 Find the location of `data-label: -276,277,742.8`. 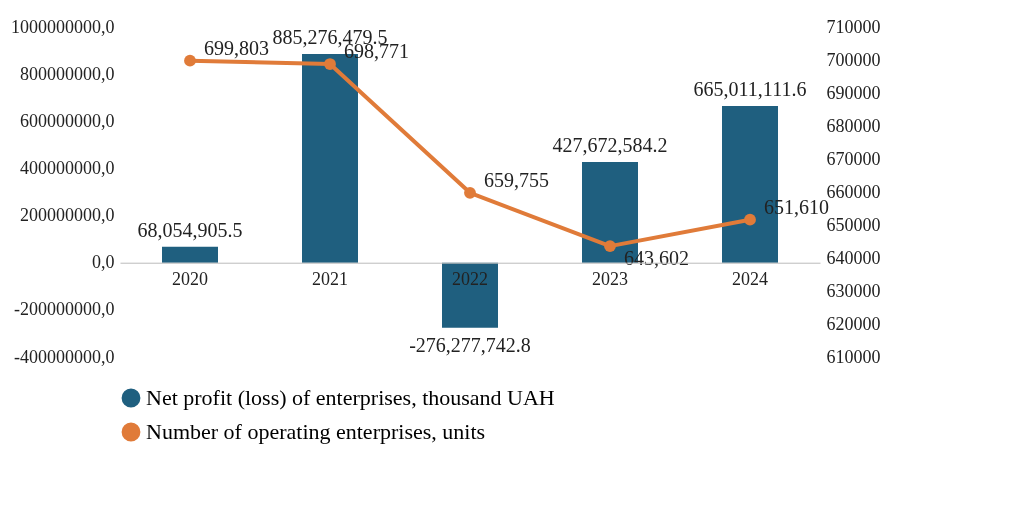

data-label: -276,277,742.8 is located at coordinates (470, 344).